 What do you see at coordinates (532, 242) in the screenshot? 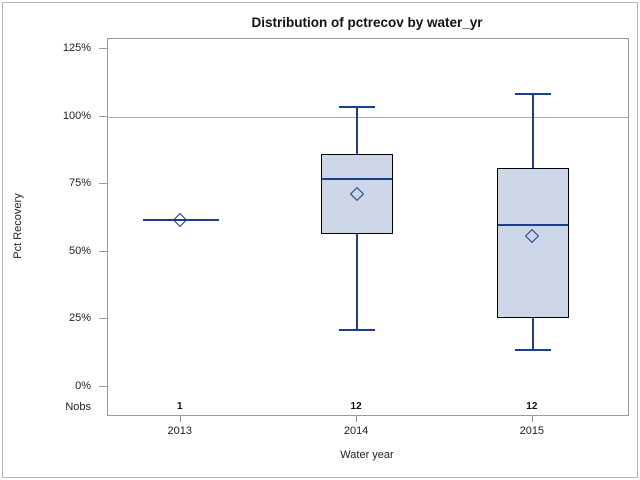
I see `box-2015` at bounding box center [532, 242].